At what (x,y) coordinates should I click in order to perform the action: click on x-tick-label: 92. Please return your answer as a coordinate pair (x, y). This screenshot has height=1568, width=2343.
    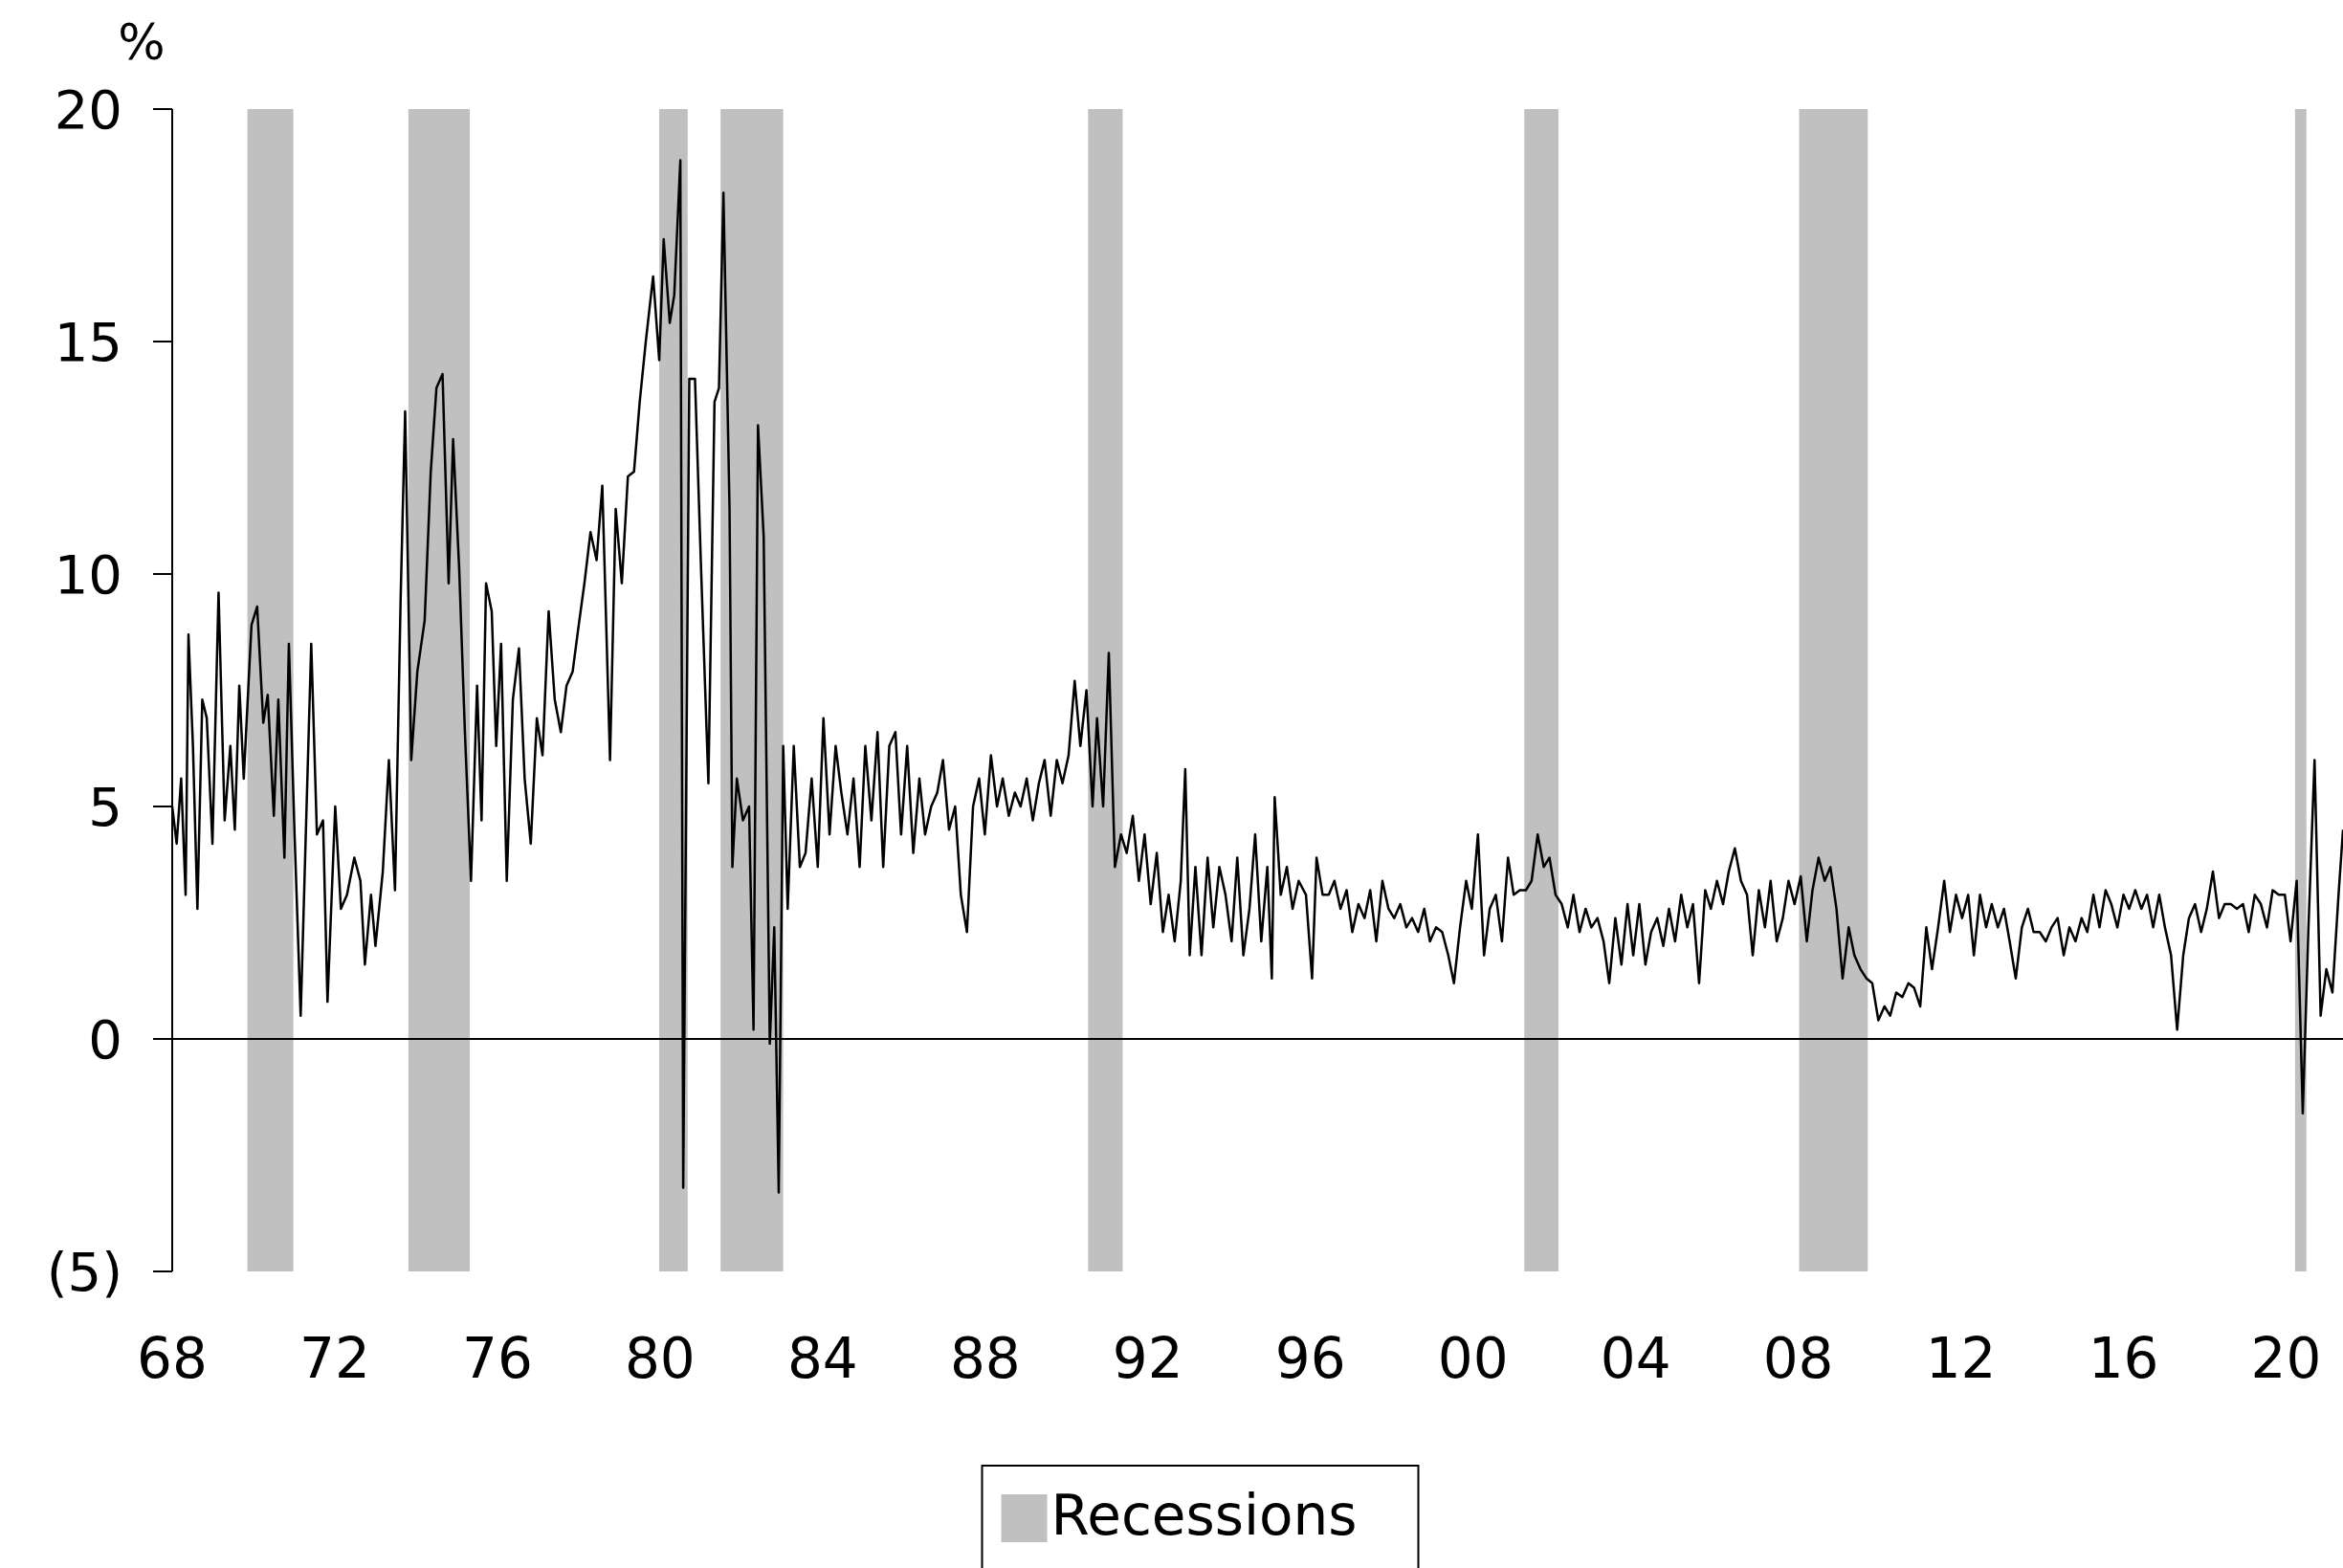
    Looking at the image, I should click on (1148, 1358).